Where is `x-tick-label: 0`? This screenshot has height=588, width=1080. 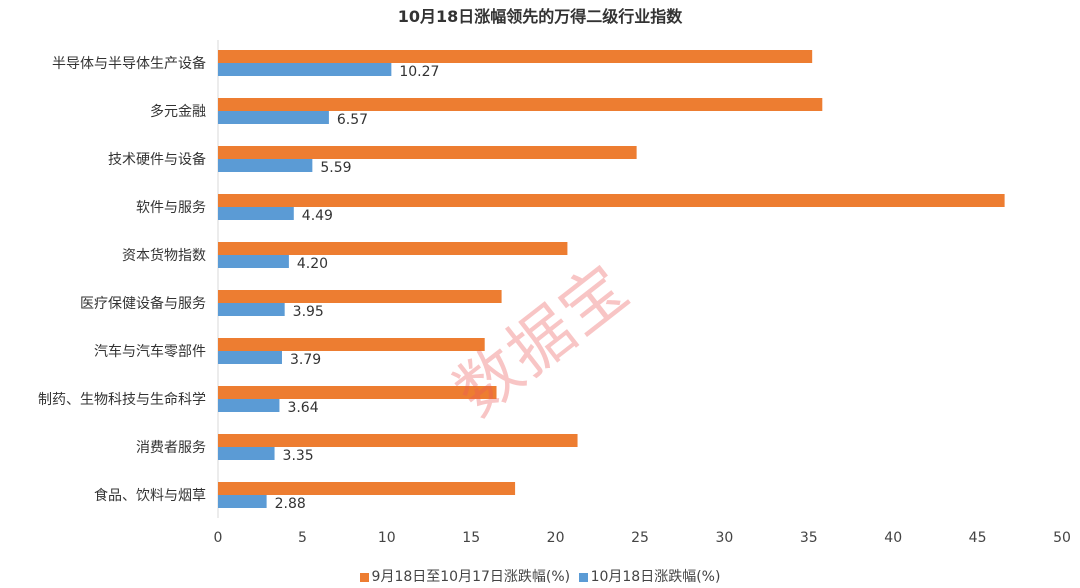
x-tick-label: 0 is located at coordinates (218, 538).